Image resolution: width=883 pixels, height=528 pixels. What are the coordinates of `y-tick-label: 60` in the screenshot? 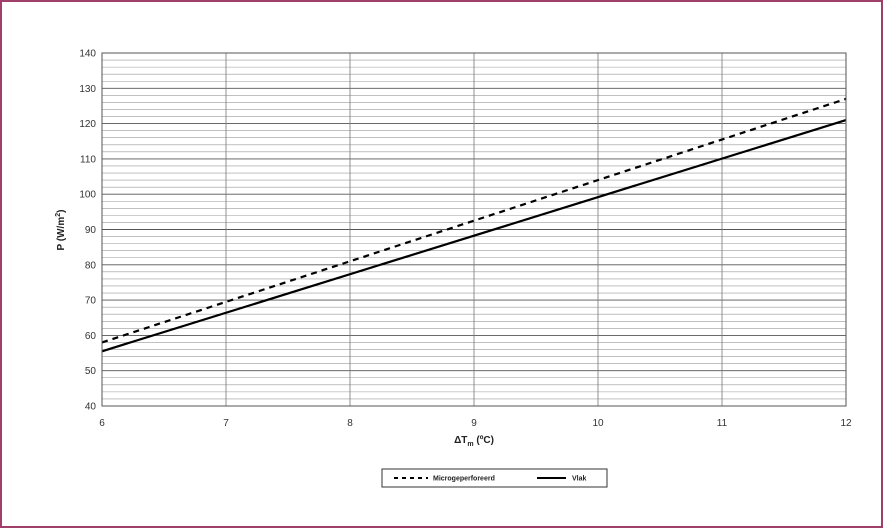 It's located at (91, 336).